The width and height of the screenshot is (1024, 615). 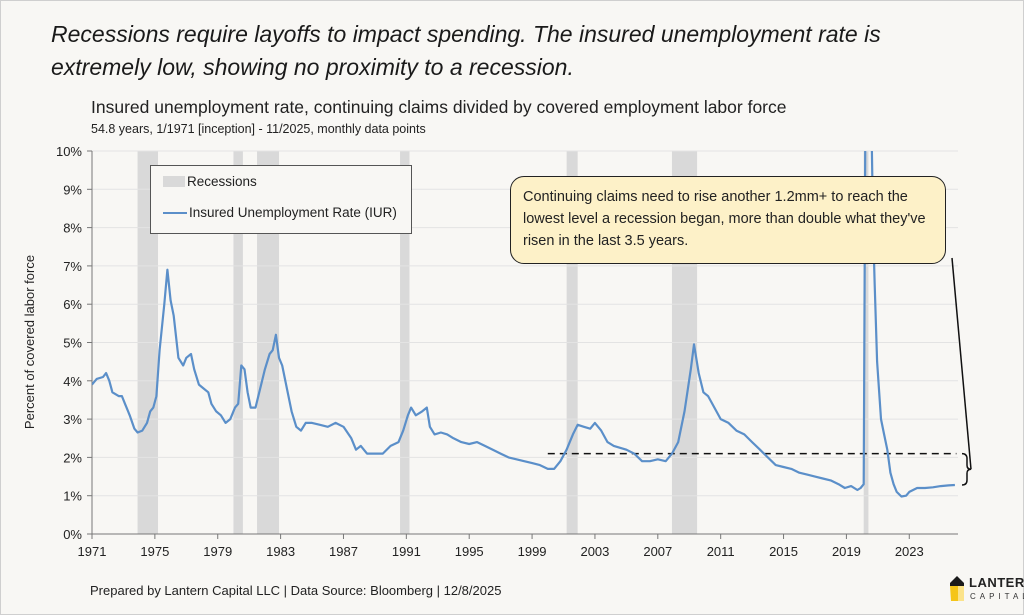 What do you see at coordinates (961, 363) in the screenshot?
I see `callout-pointer` at bounding box center [961, 363].